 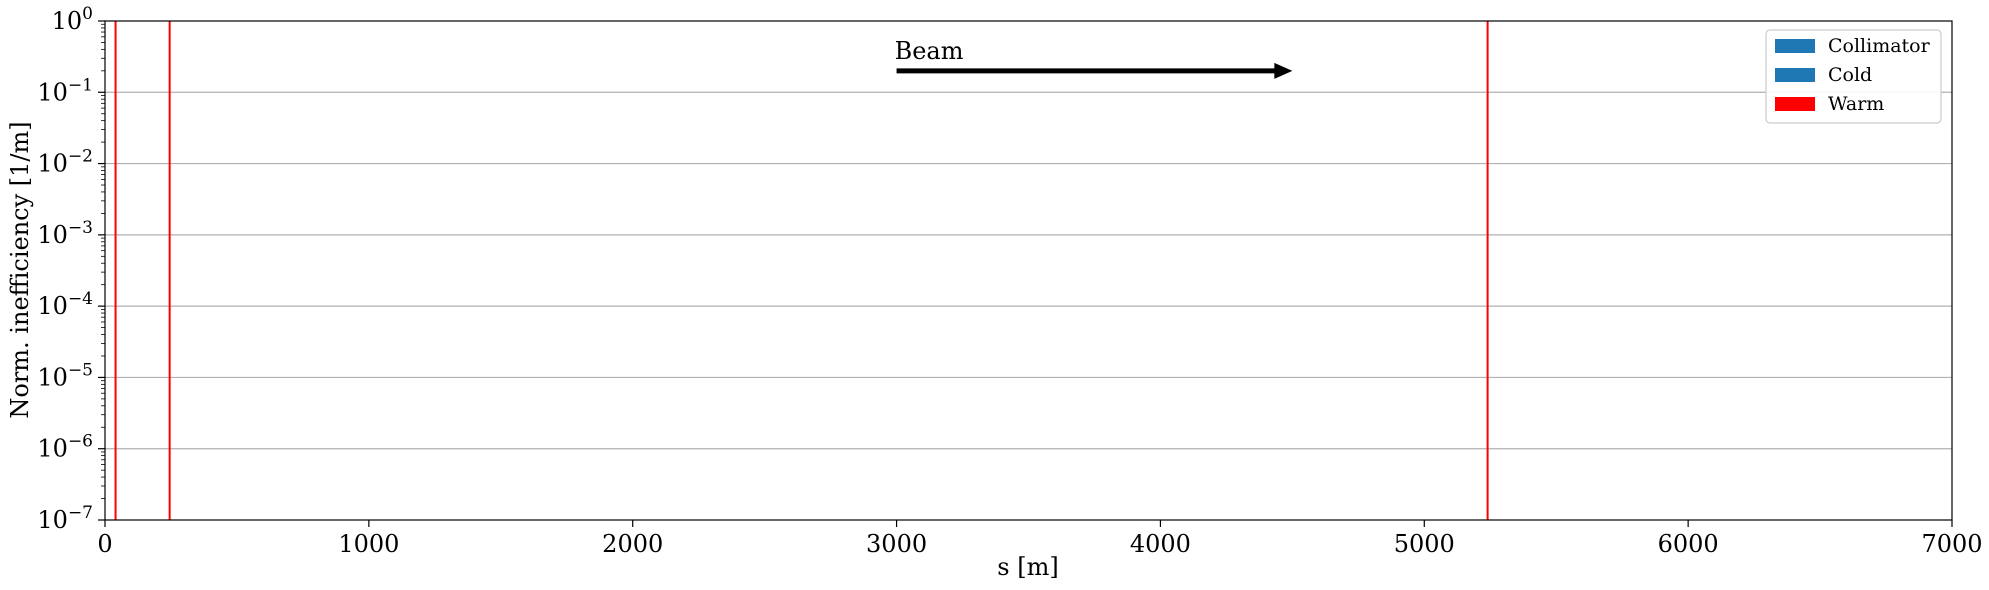 I want to click on y-tick-label: 10⁻⁴, so click(x=65, y=304).